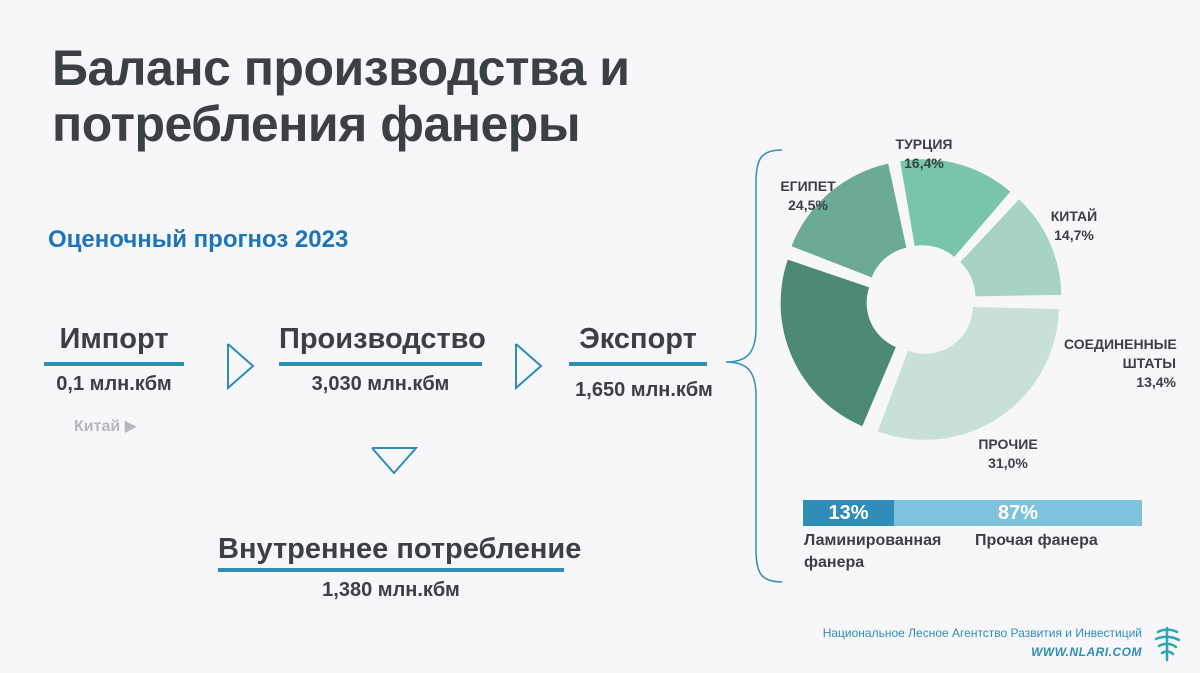 This screenshot has height=673, width=1200. I want to click on chevron-down-icon, so click(394, 461).